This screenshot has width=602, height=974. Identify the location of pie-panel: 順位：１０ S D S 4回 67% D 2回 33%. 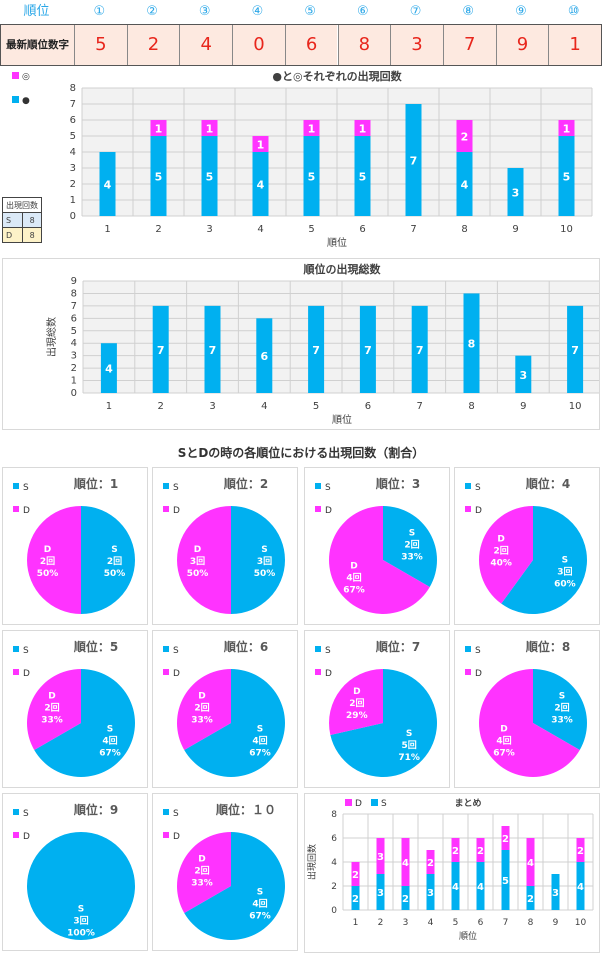
(225, 872).